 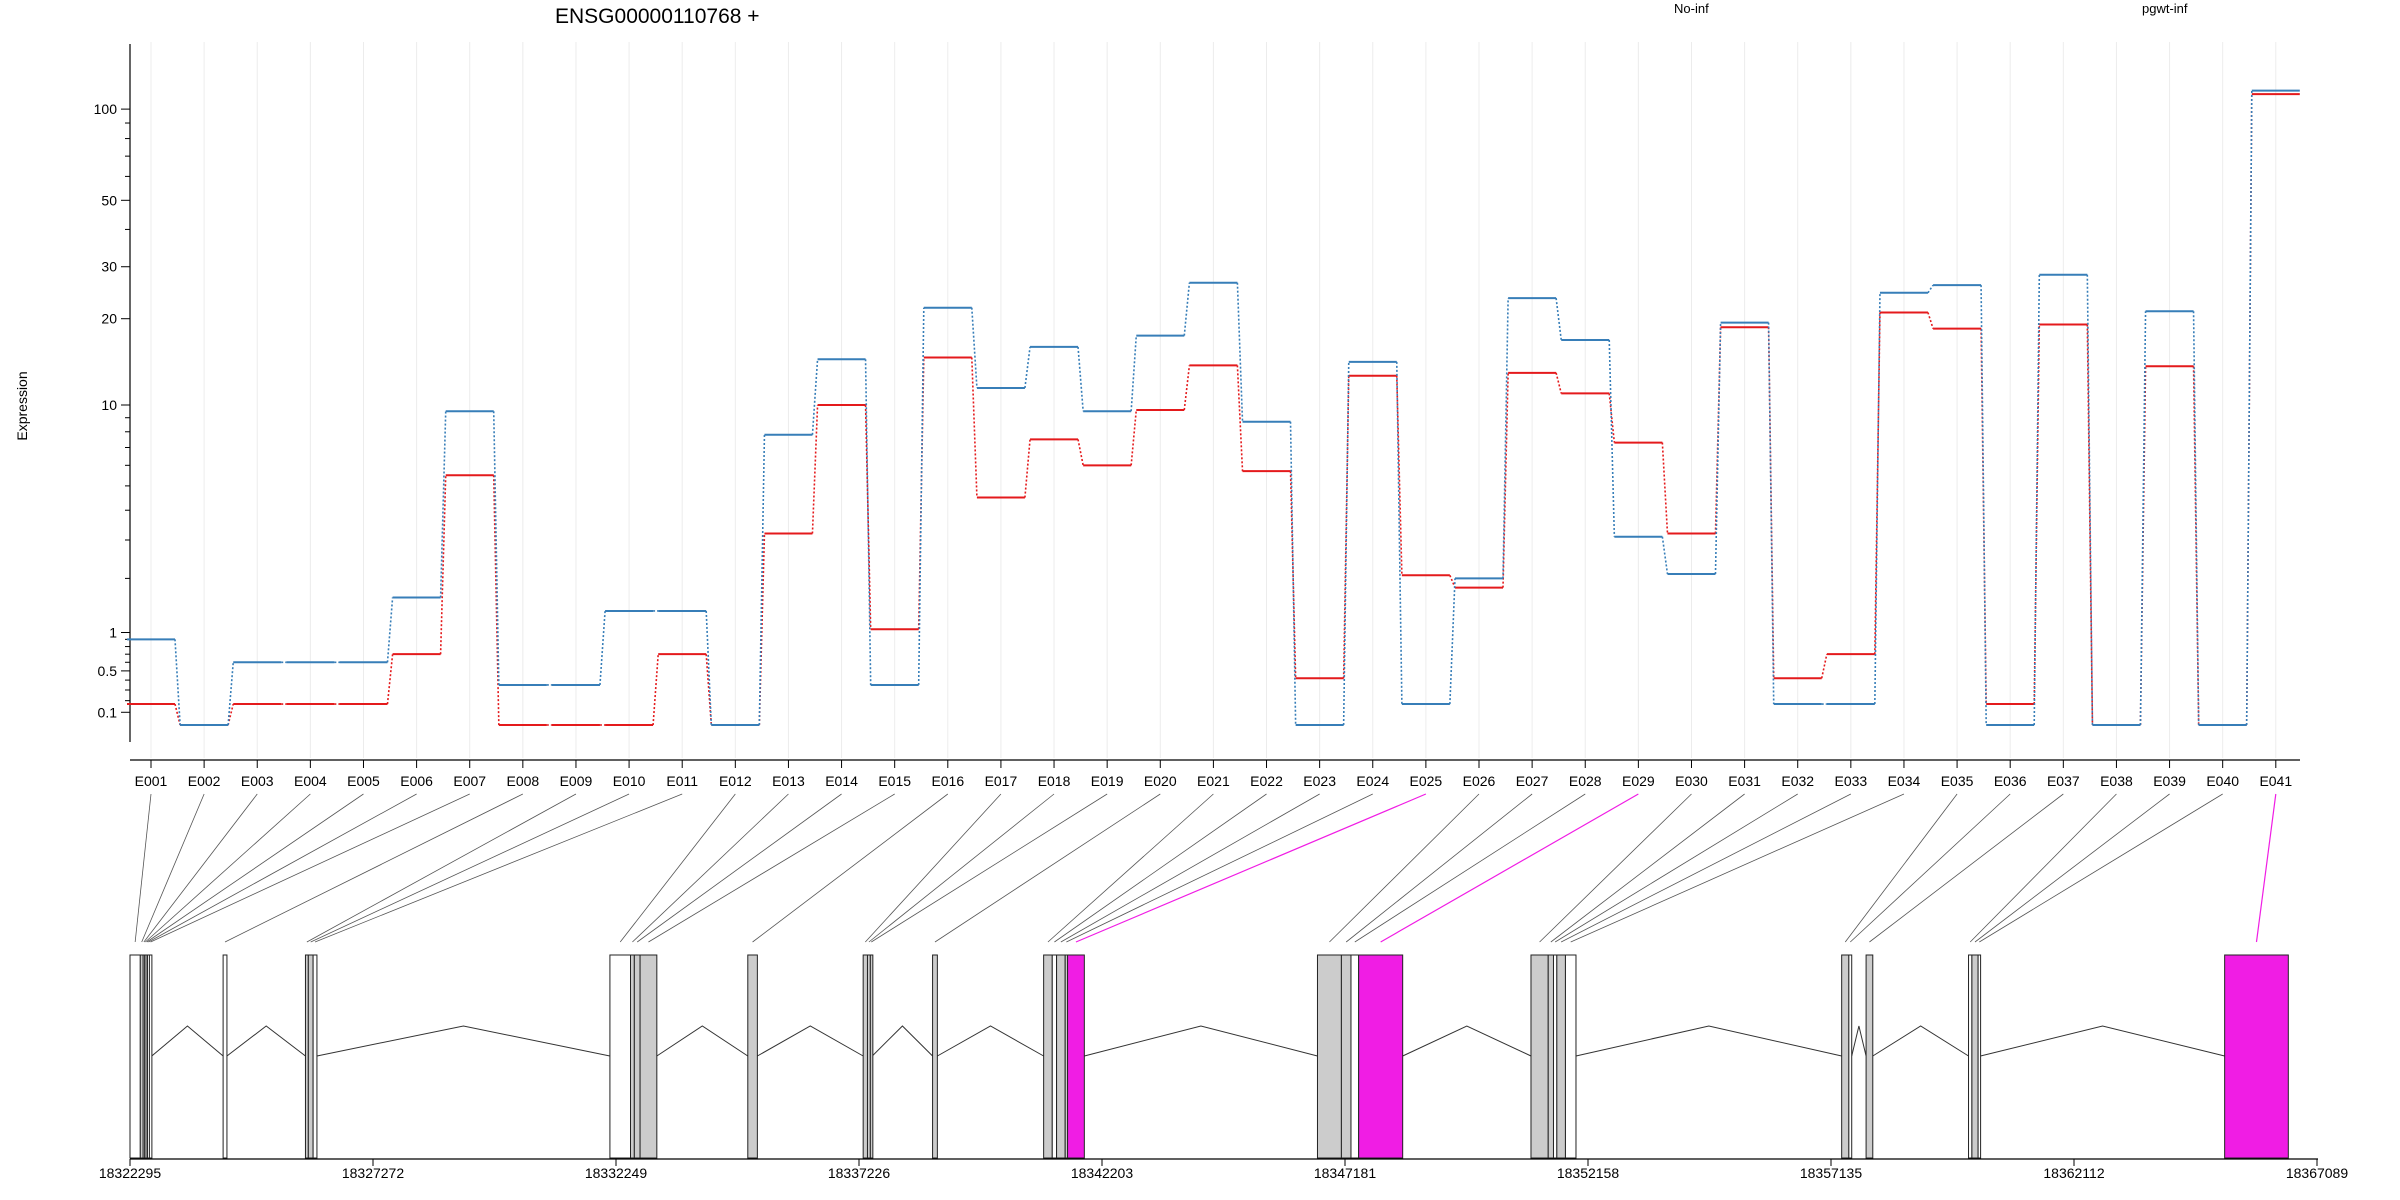 I want to click on x-tick-label-e034: E034, so click(x=1904, y=781).